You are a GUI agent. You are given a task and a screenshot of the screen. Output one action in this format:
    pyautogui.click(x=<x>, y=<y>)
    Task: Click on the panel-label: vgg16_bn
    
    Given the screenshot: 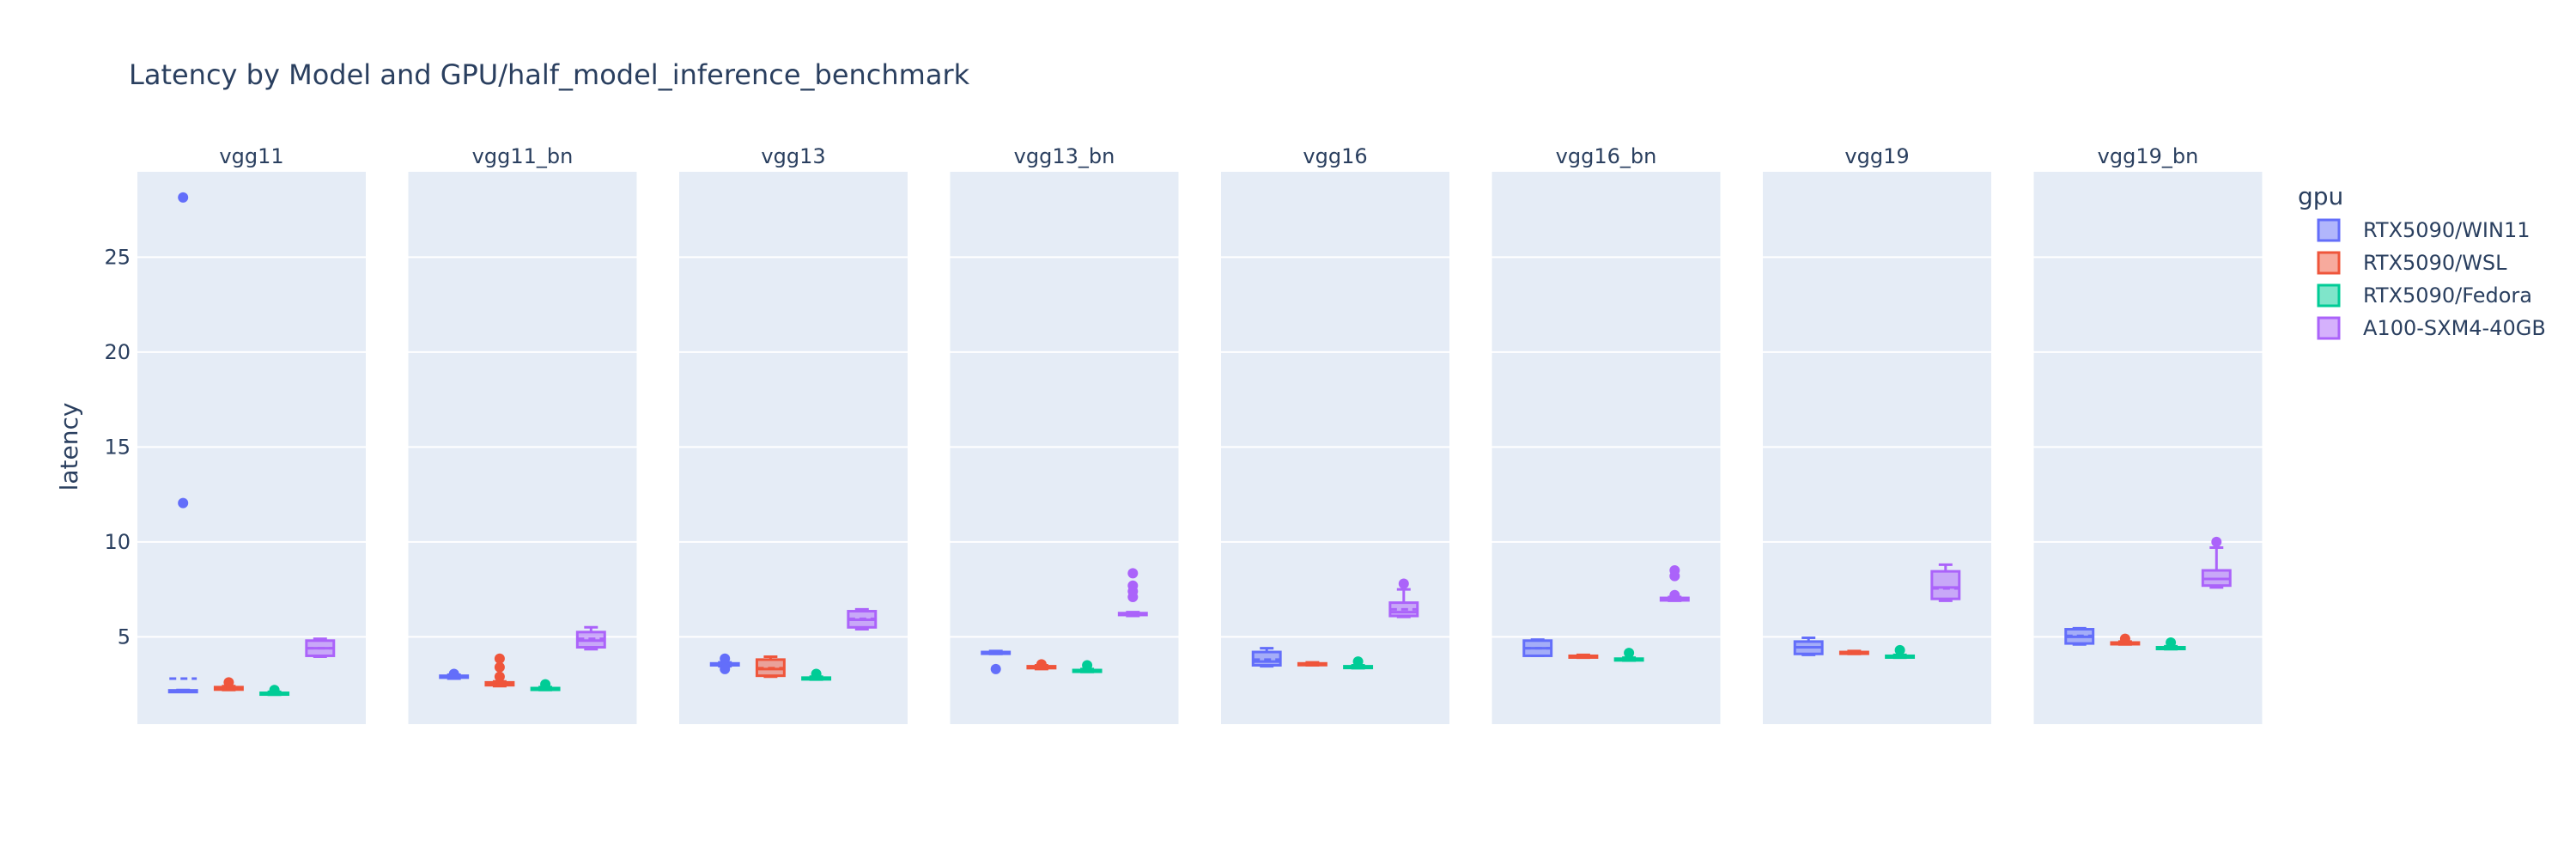 What is the action you would take?
    pyautogui.click(x=1606, y=156)
    